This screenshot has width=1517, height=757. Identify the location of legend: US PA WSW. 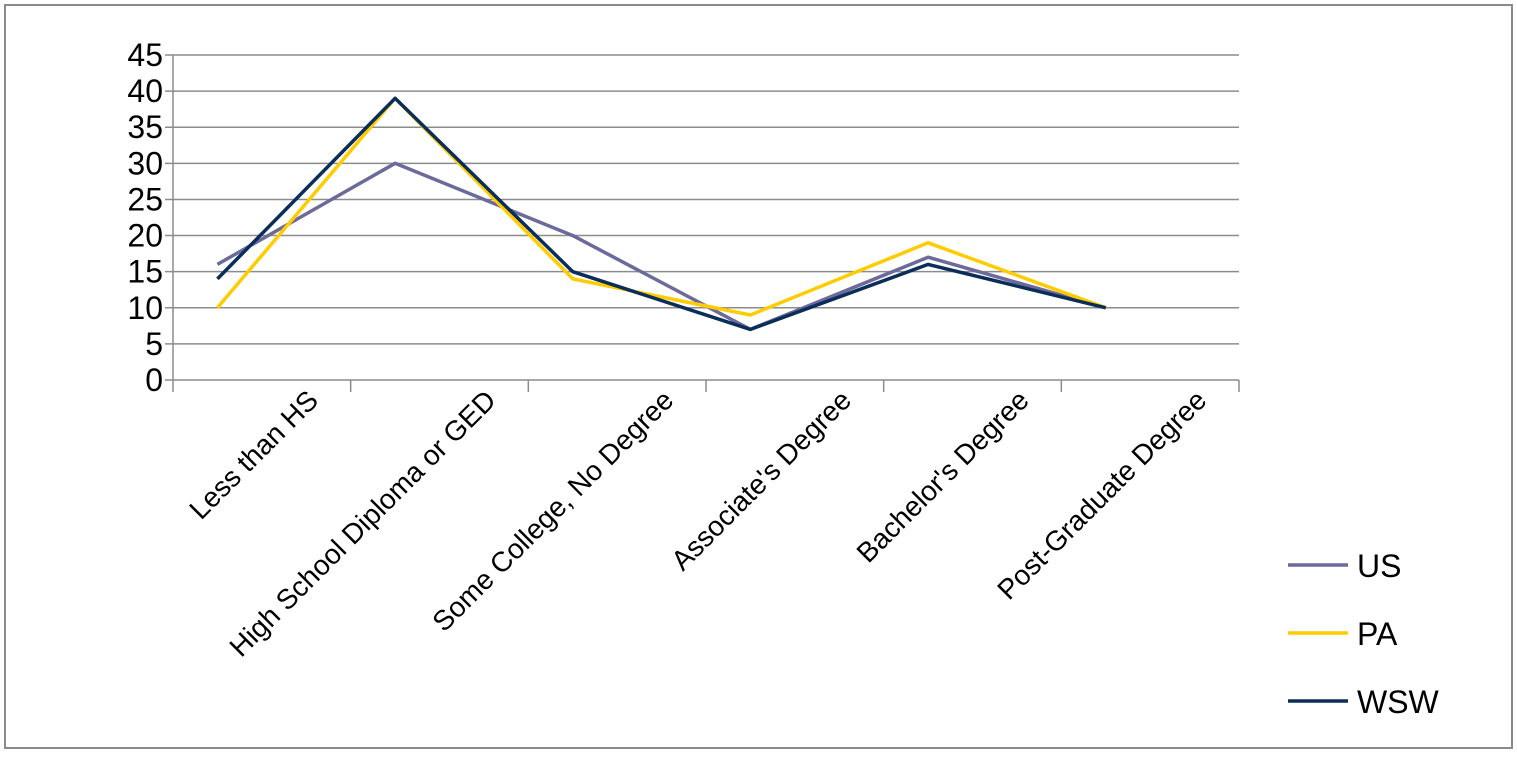
(1364, 634).